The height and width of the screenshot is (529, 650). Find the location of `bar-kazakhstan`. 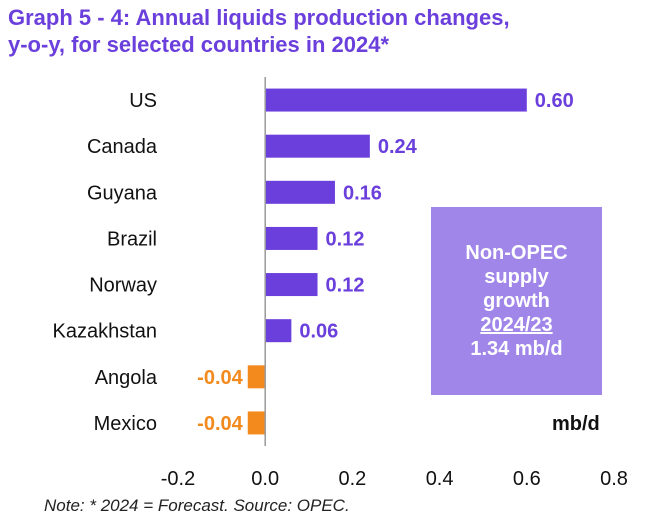

bar-kazakhstan is located at coordinates (278, 331).